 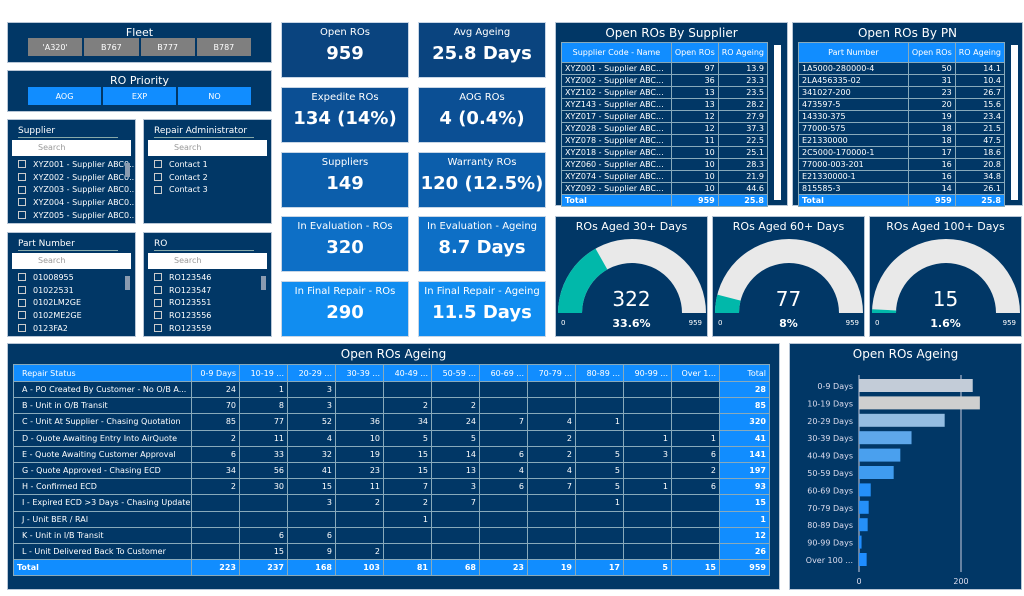 I want to click on slicer-item: RO123559, so click(x=207, y=328).